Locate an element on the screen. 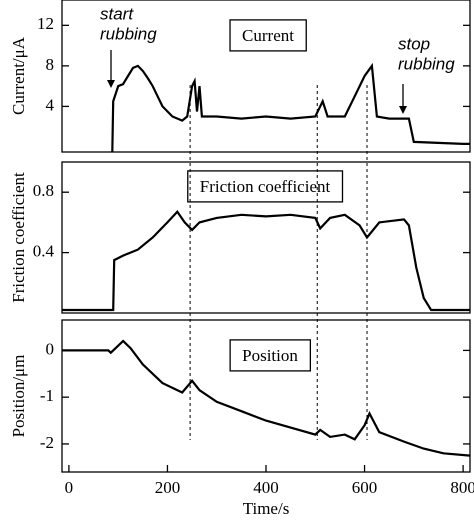  label-text: Position is located at coordinates (270, 355).